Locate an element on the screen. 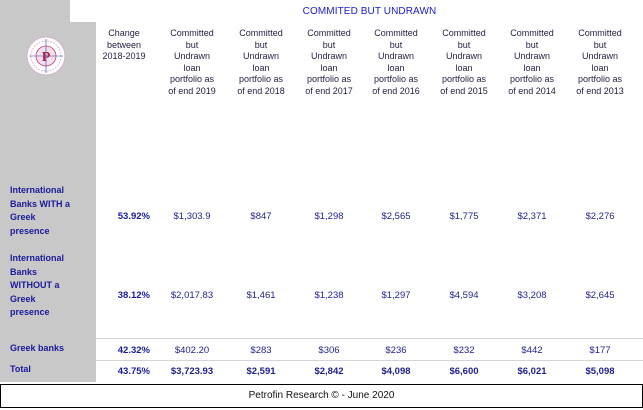 Image resolution: width=643 pixels, height=410 pixels. value-cell: $847 is located at coordinates (261, 216).